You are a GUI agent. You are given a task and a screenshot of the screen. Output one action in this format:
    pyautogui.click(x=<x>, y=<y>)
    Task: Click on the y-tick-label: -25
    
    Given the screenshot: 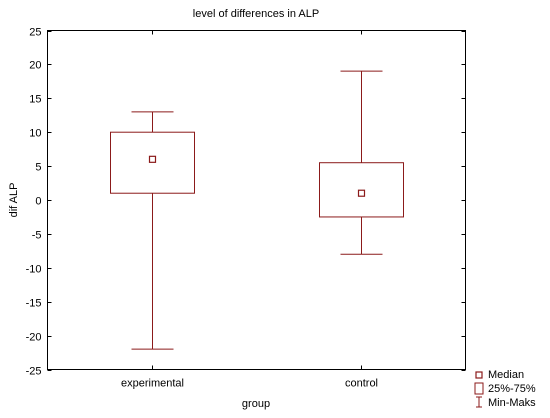 What is the action you would take?
    pyautogui.click(x=34, y=372)
    